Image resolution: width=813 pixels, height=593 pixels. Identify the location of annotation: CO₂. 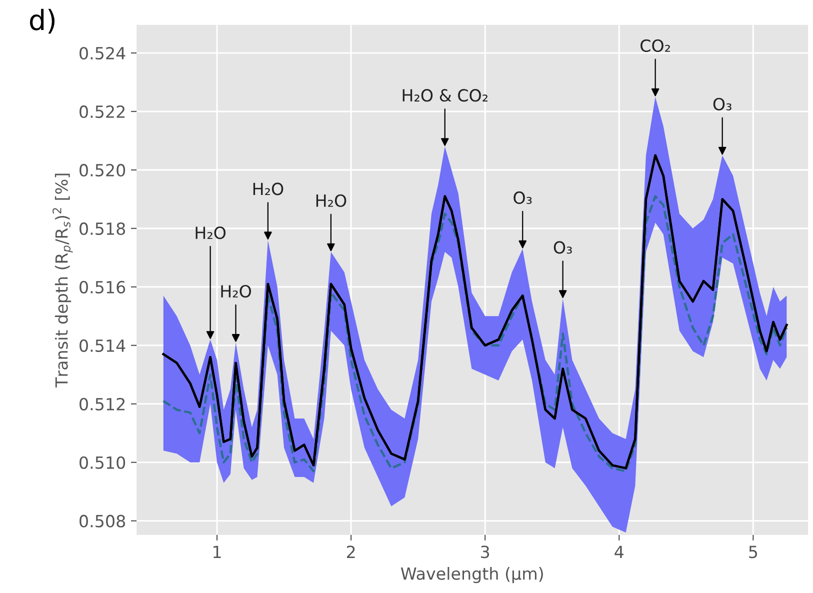
(655, 45).